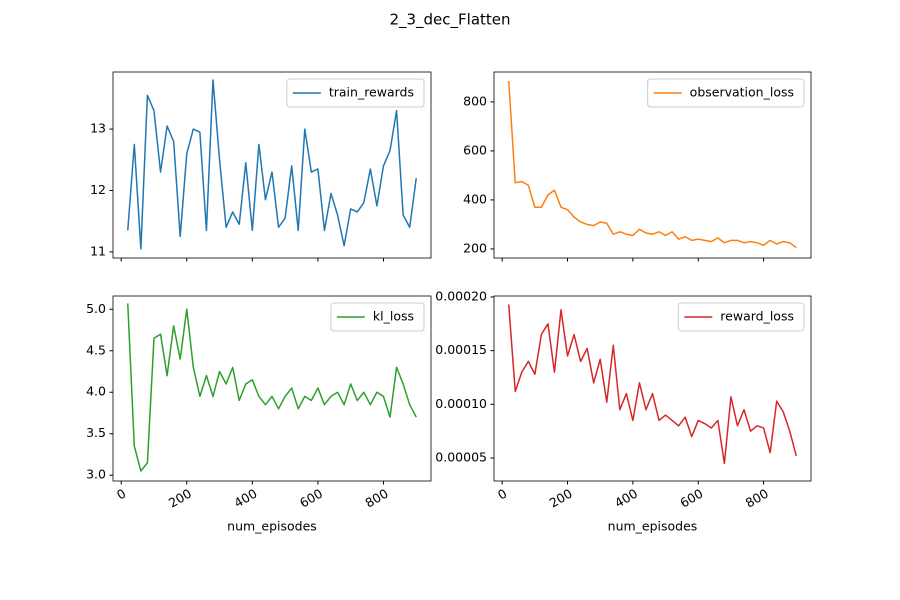  I want to click on legend: kl_loss, so click(377, 317).